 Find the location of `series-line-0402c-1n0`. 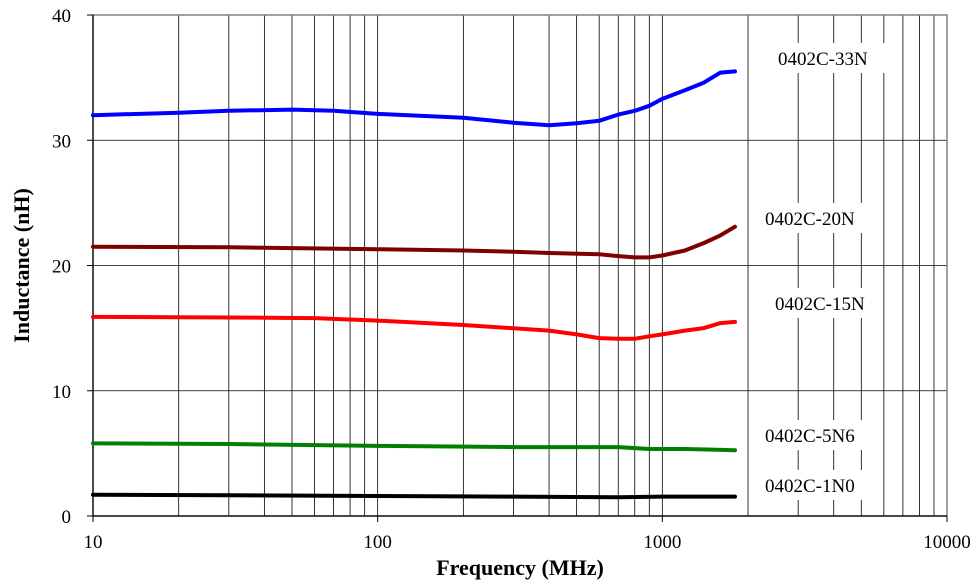

series-line-0402c-1n0 is located at coordinates (414, 496).